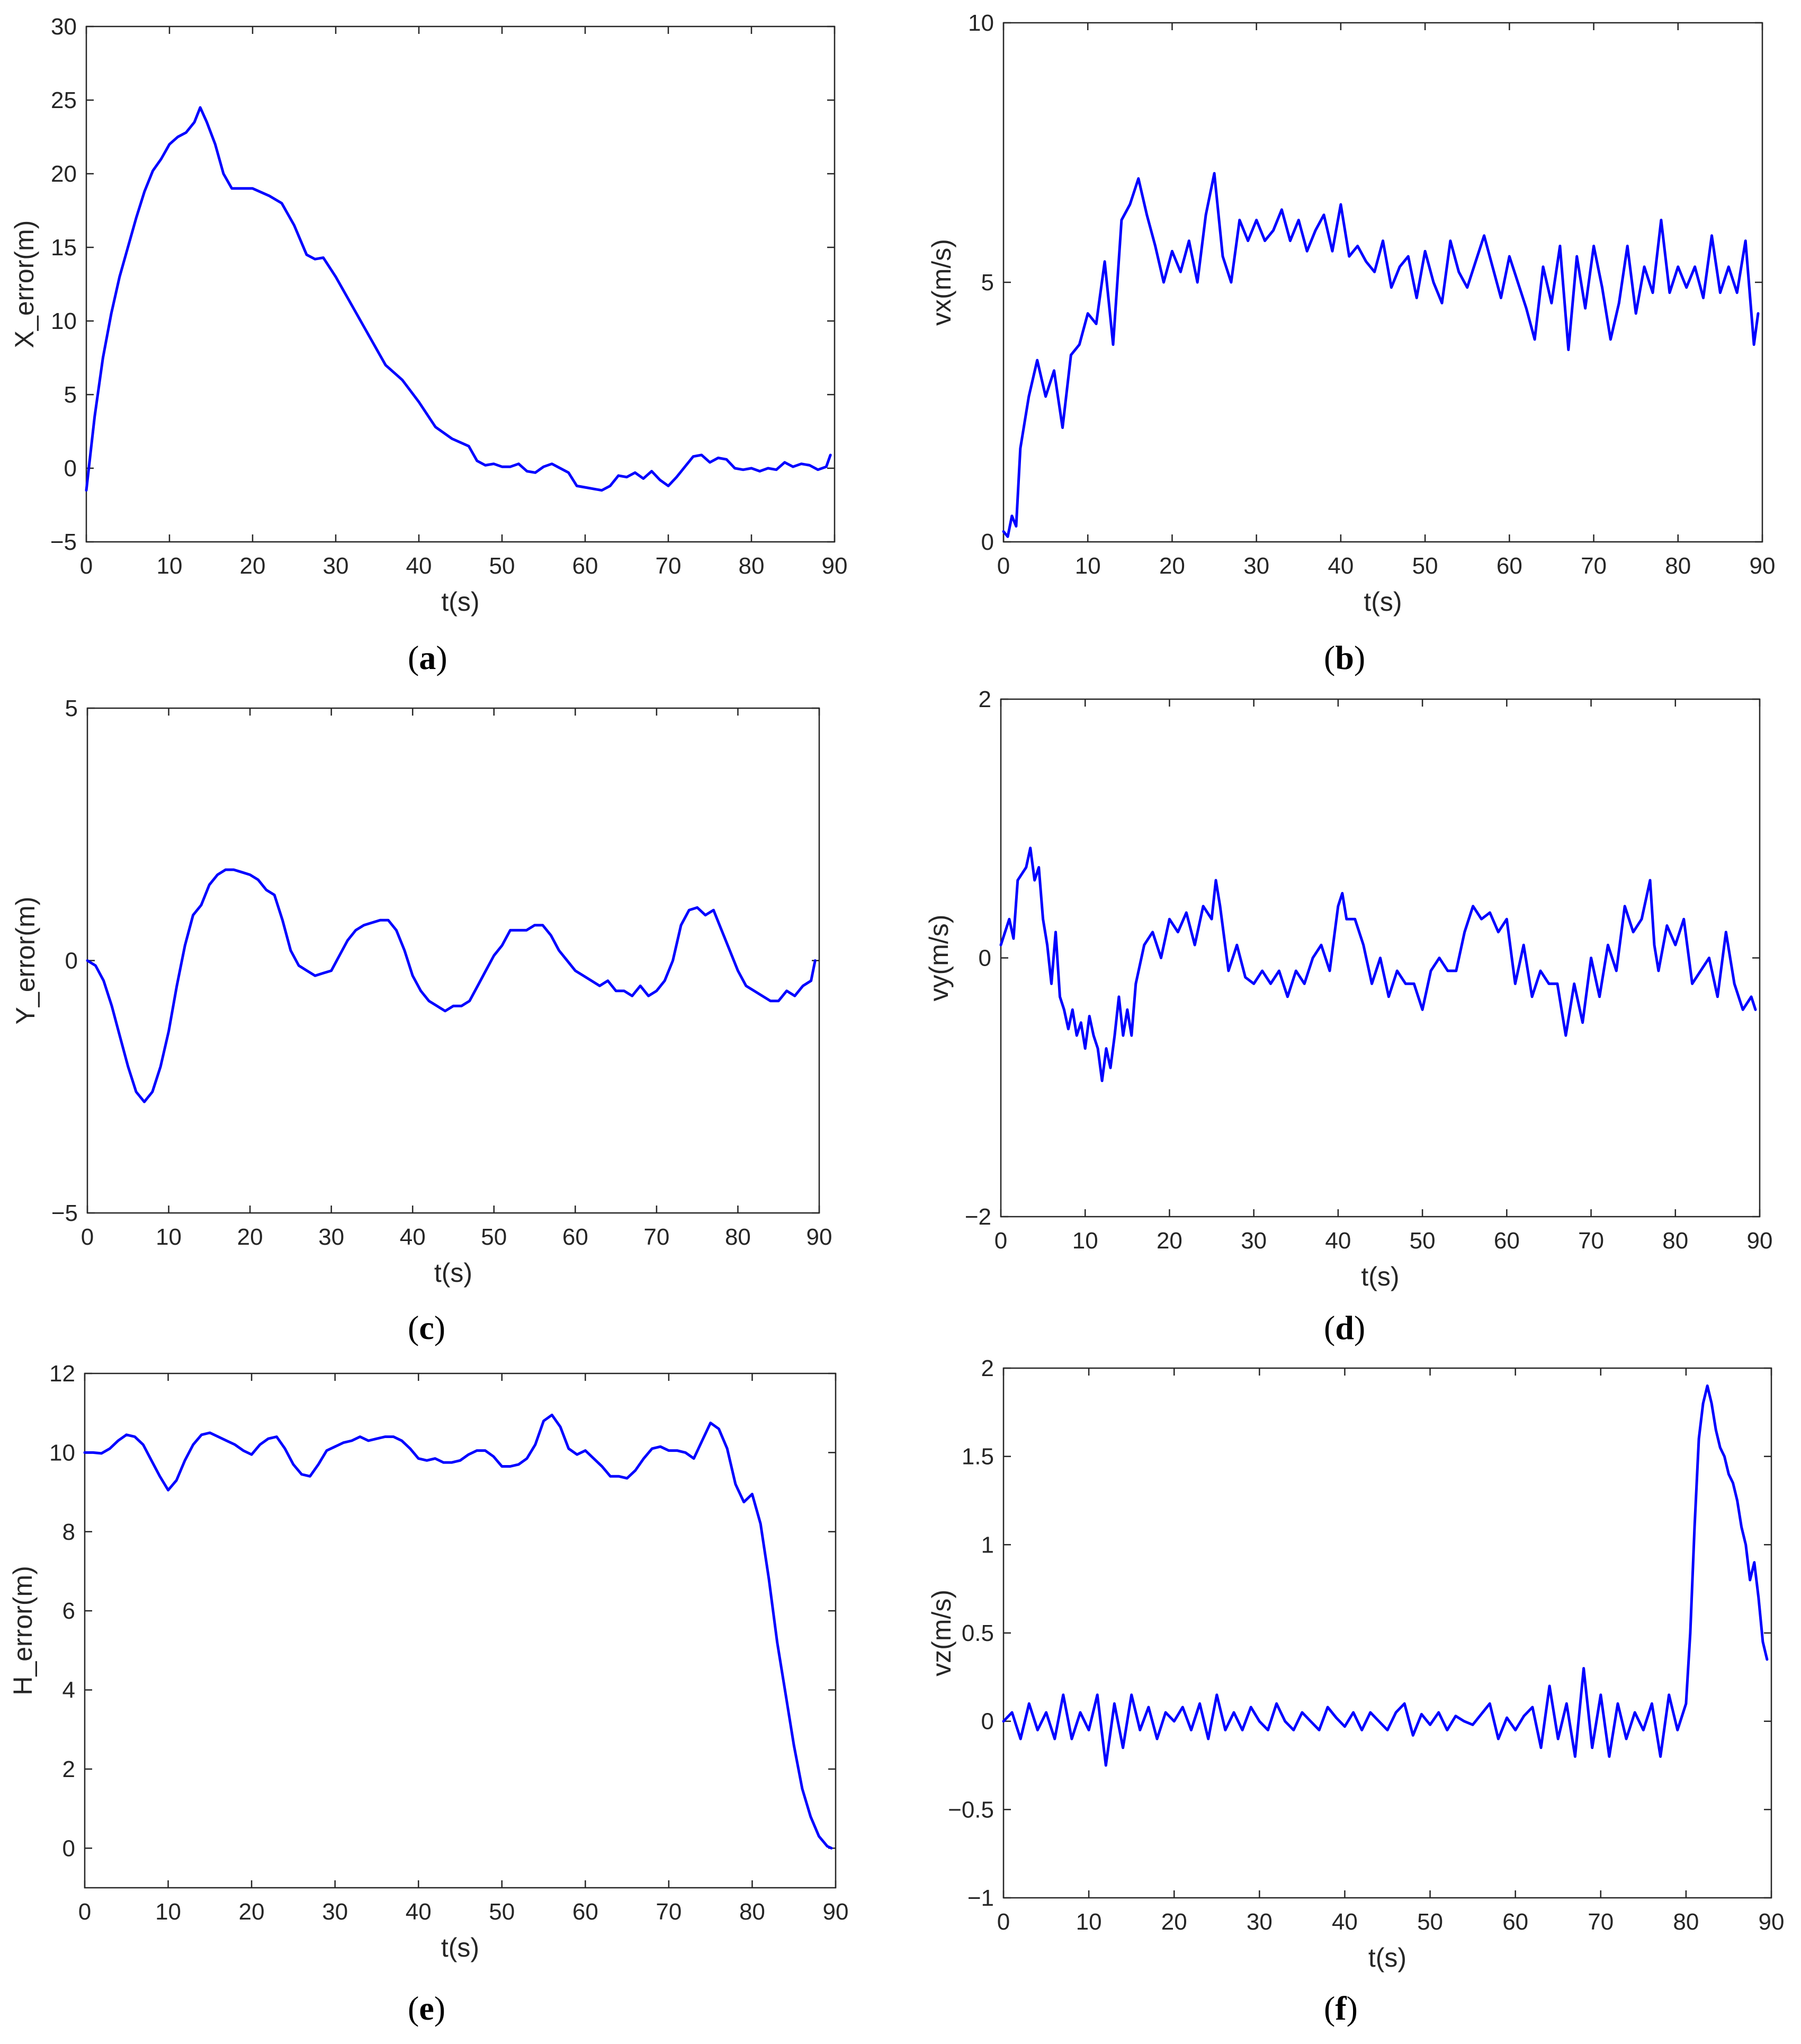 This screenshot has width=1801, height=2044. I want to click on caption-c: (c), so click(427, 1327).